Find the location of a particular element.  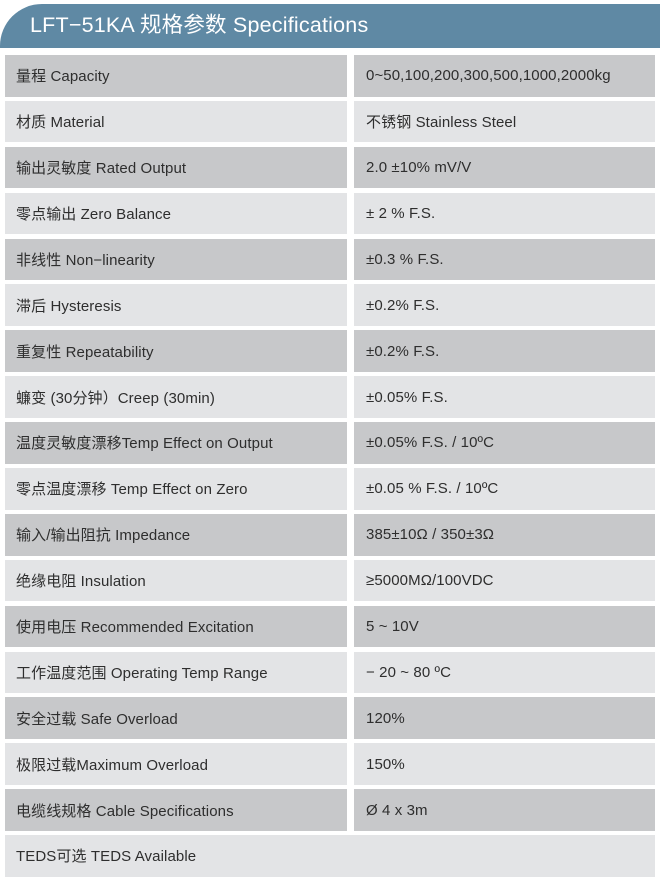

spec-label-cell: 使用电压 Recommended Excitation is located at coordinates (176, 626).